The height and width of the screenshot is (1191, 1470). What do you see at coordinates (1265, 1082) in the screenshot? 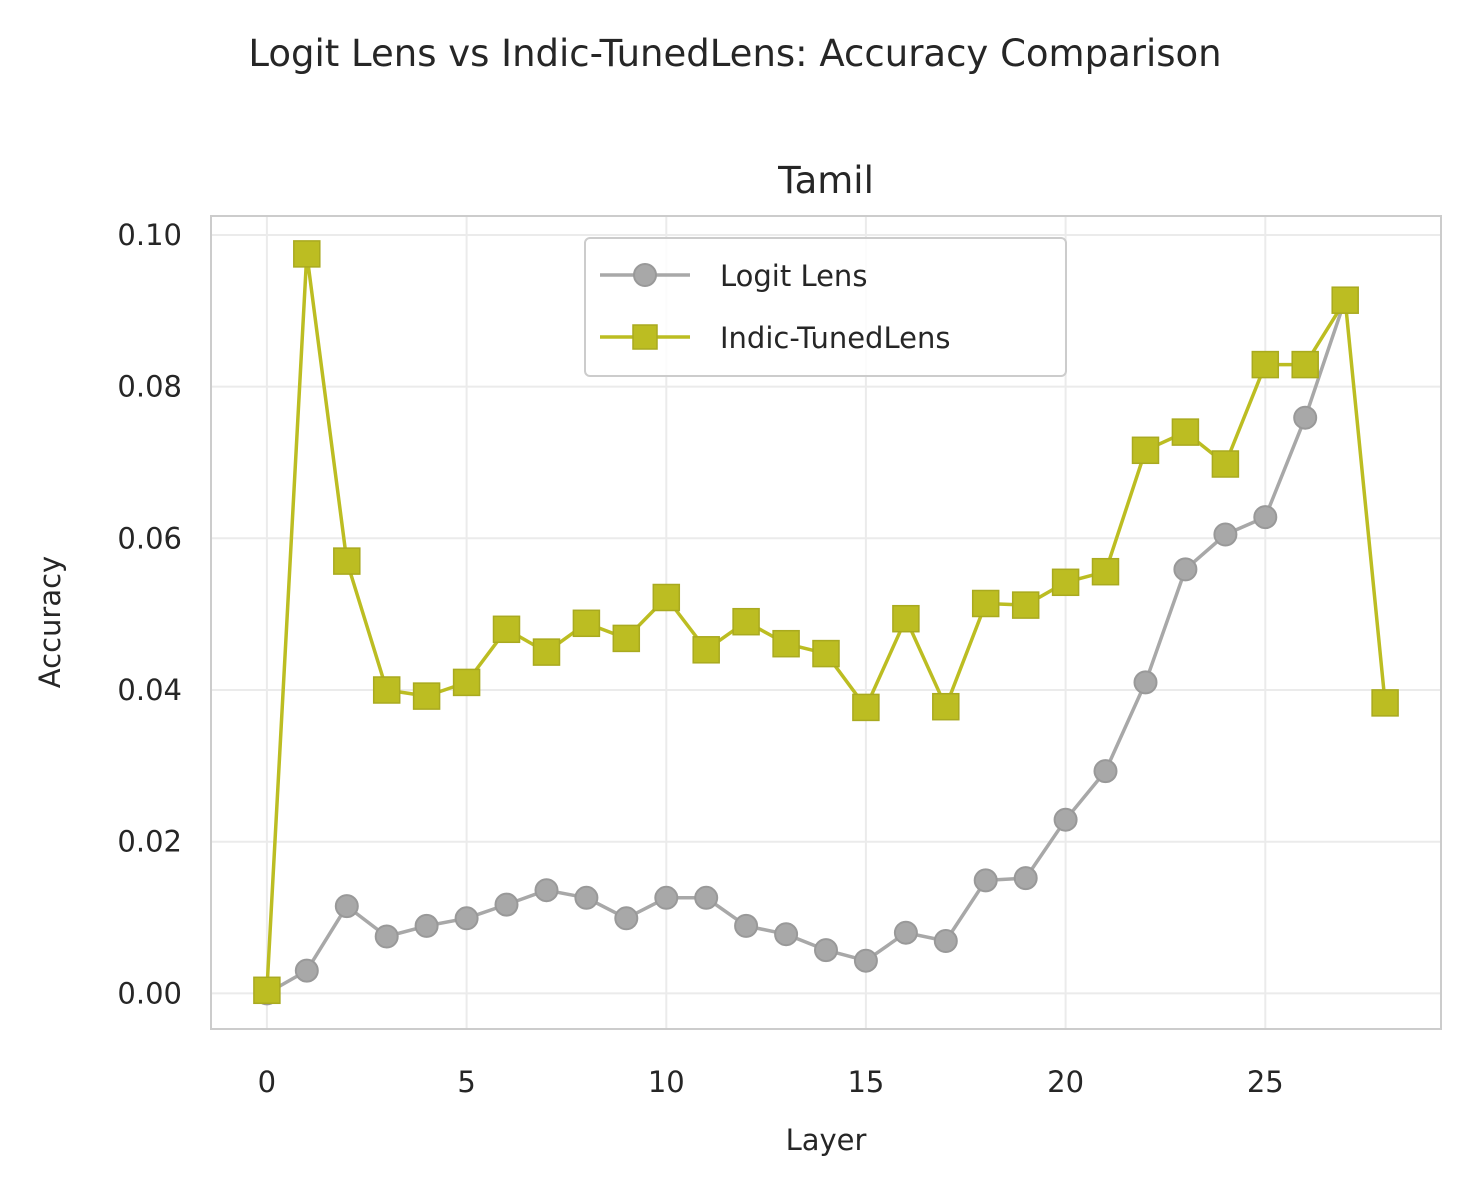
I see `x-tick-label: 25` at bounding box center [1265, 1082].